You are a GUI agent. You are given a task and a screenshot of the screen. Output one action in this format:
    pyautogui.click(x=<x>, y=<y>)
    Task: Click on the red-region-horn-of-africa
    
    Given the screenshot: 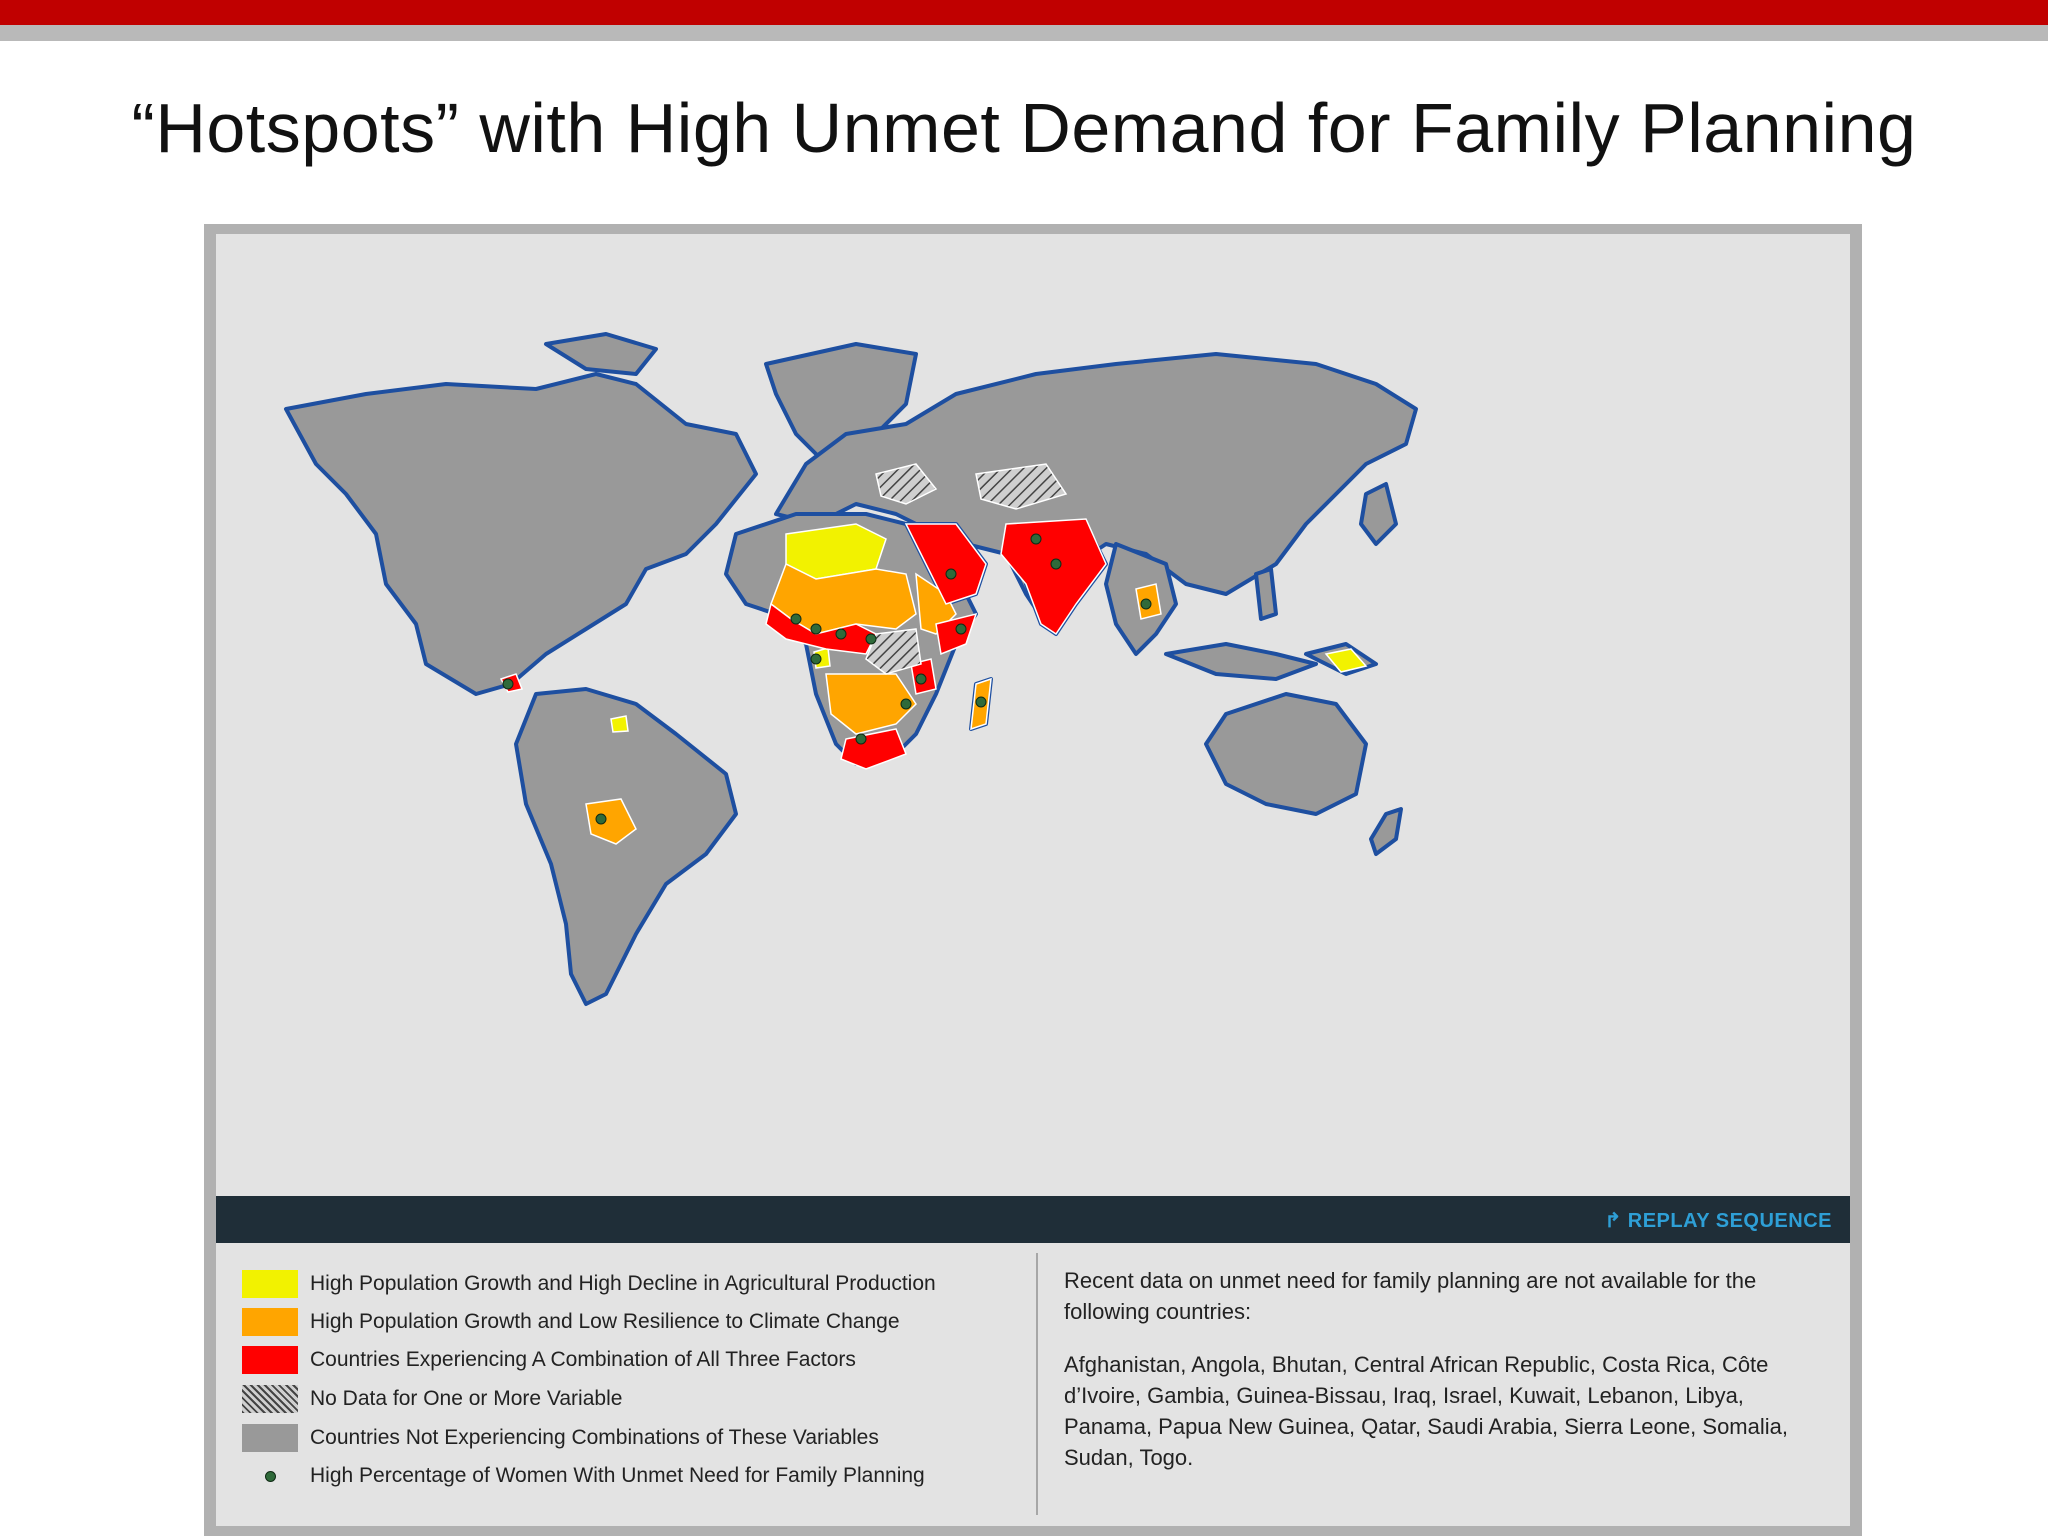 What is the action you would take?
    pyautogui.click(x=956, y=634)
    